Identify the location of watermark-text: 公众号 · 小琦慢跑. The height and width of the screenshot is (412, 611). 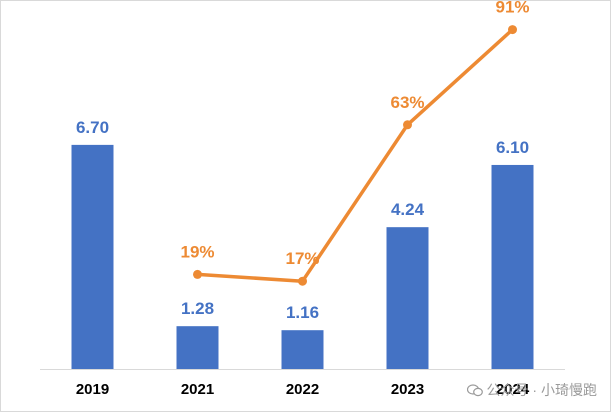
(541, 390).